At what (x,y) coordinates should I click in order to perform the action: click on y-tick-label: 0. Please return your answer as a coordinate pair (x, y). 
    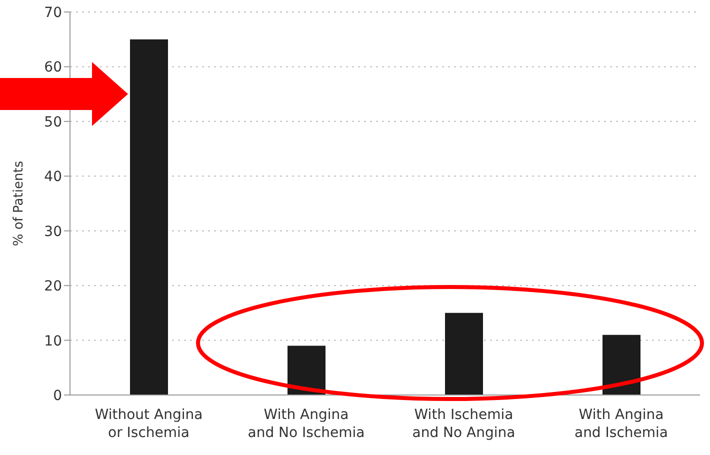
    Looking at the image, I should click on (57, 396).